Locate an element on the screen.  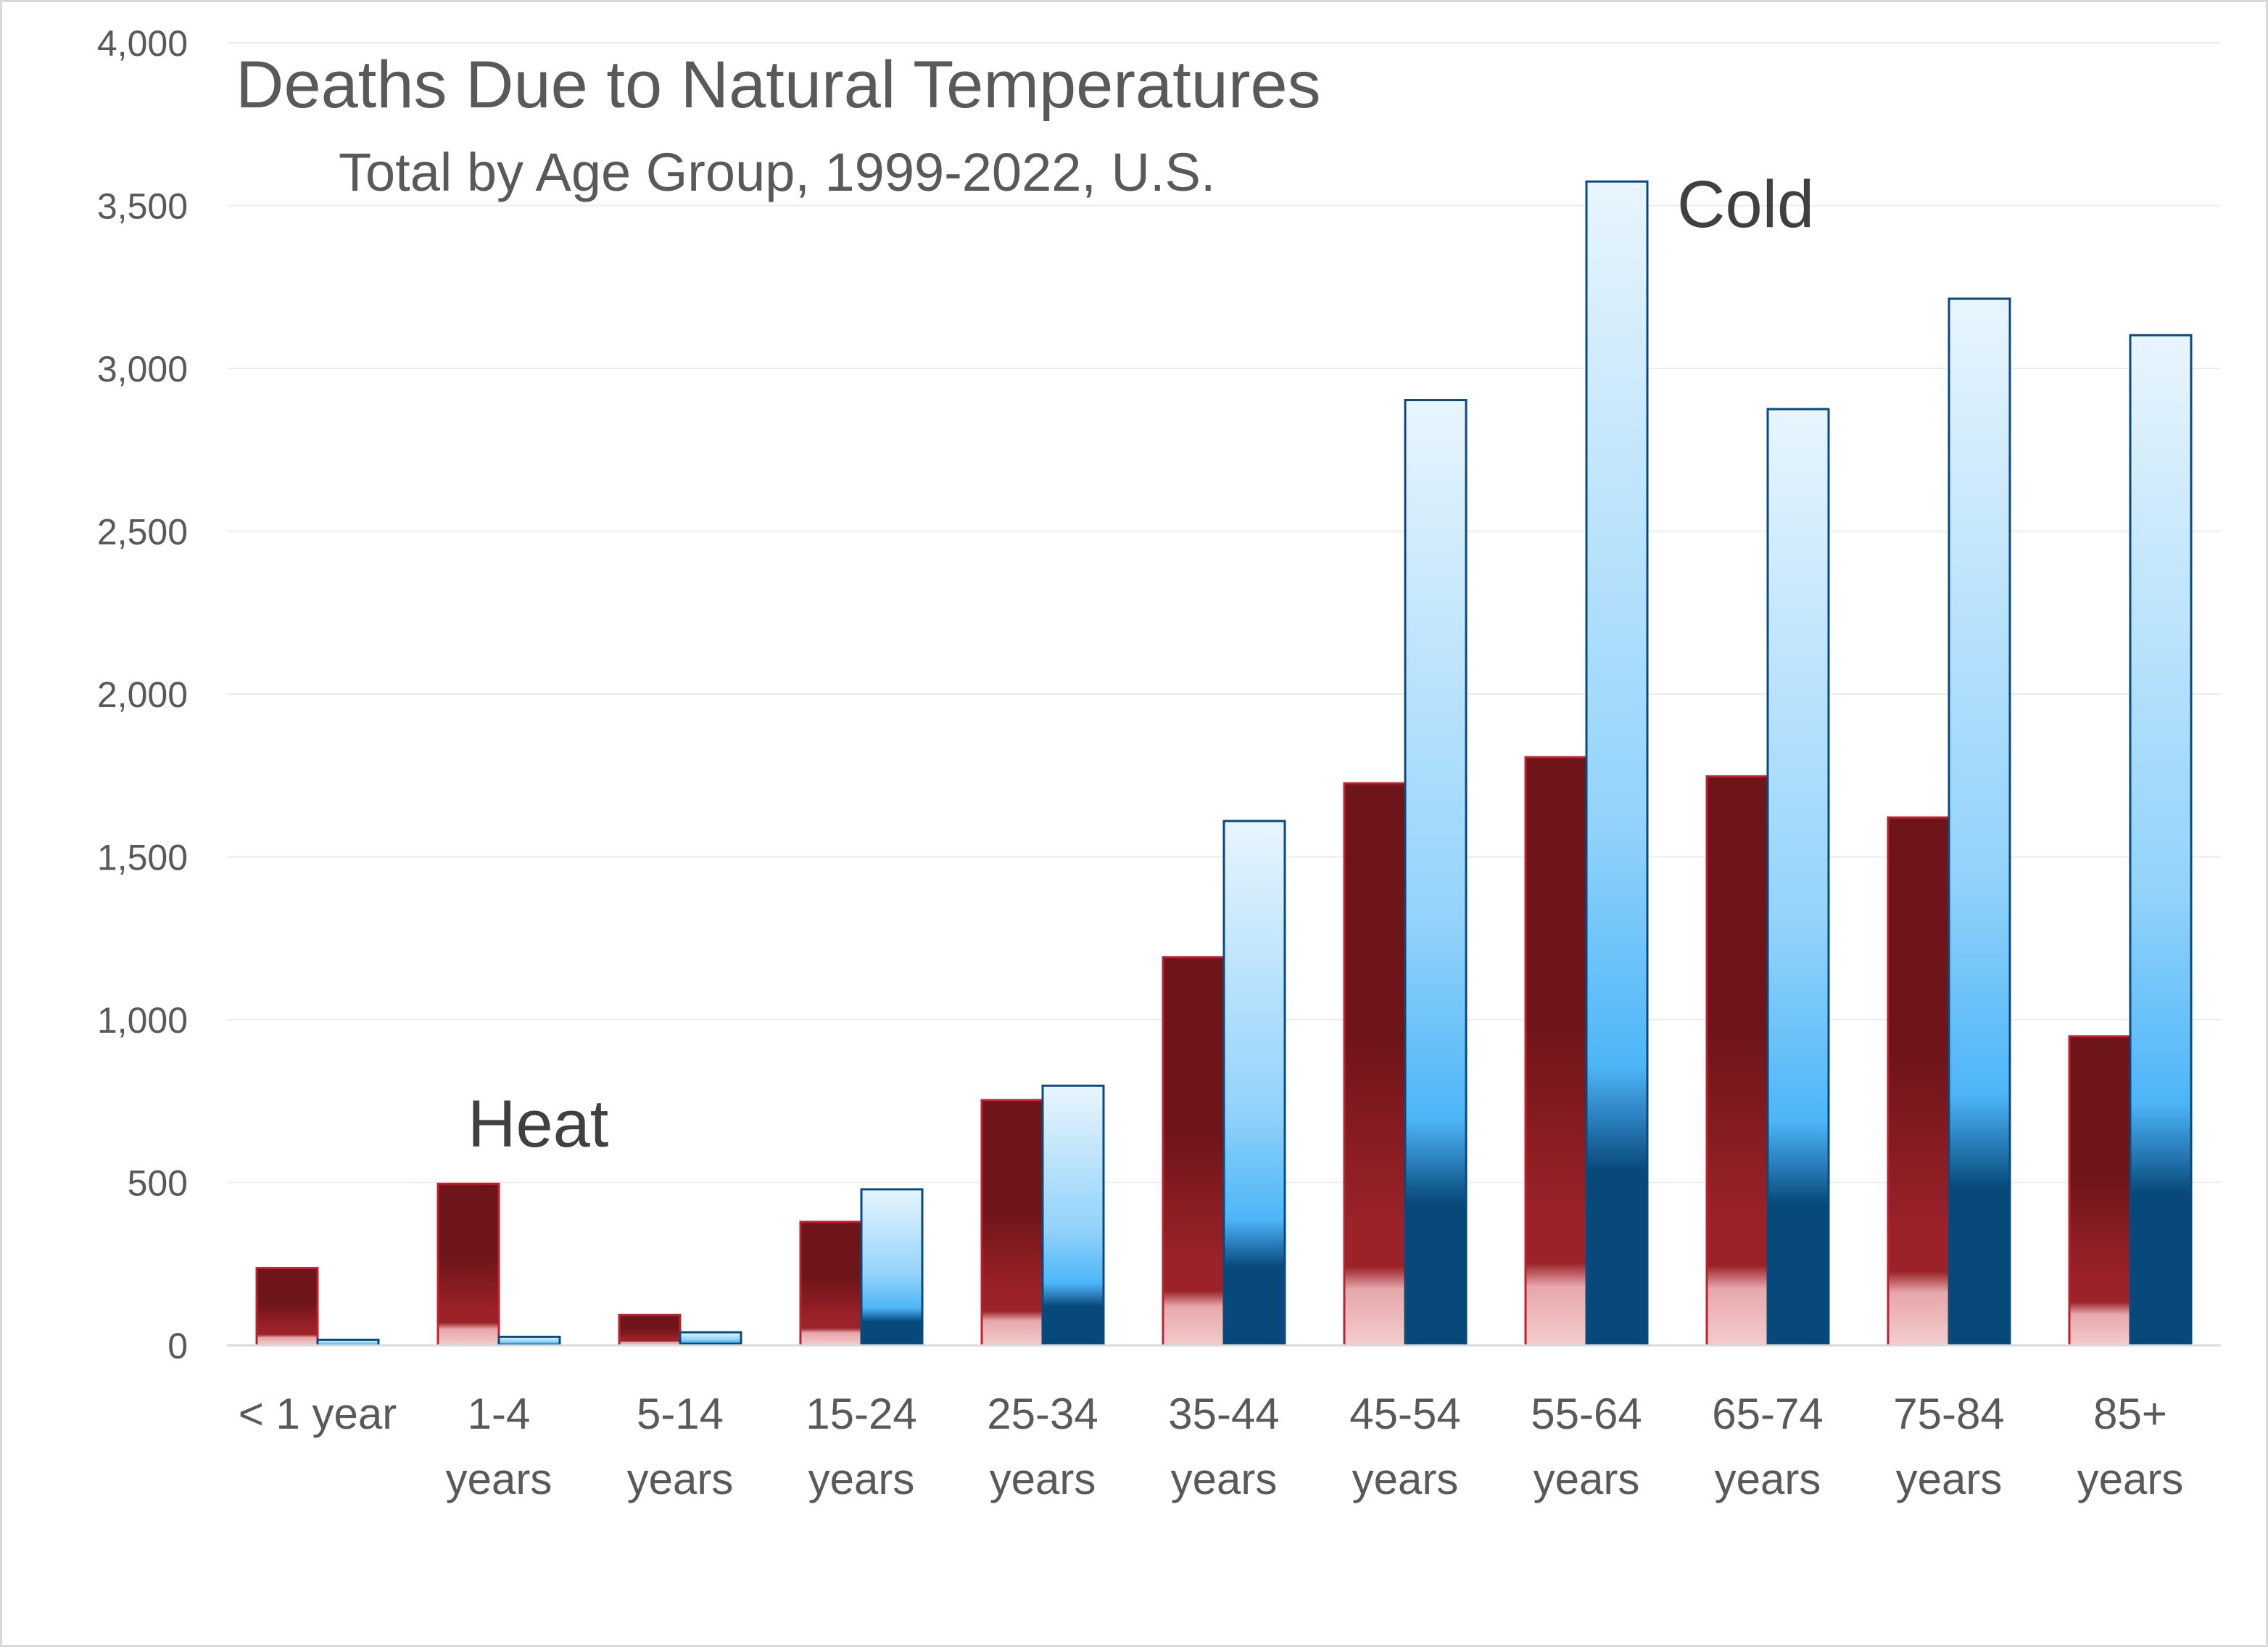
annotation-heat: Heat is located at coordinates (538, 1124).